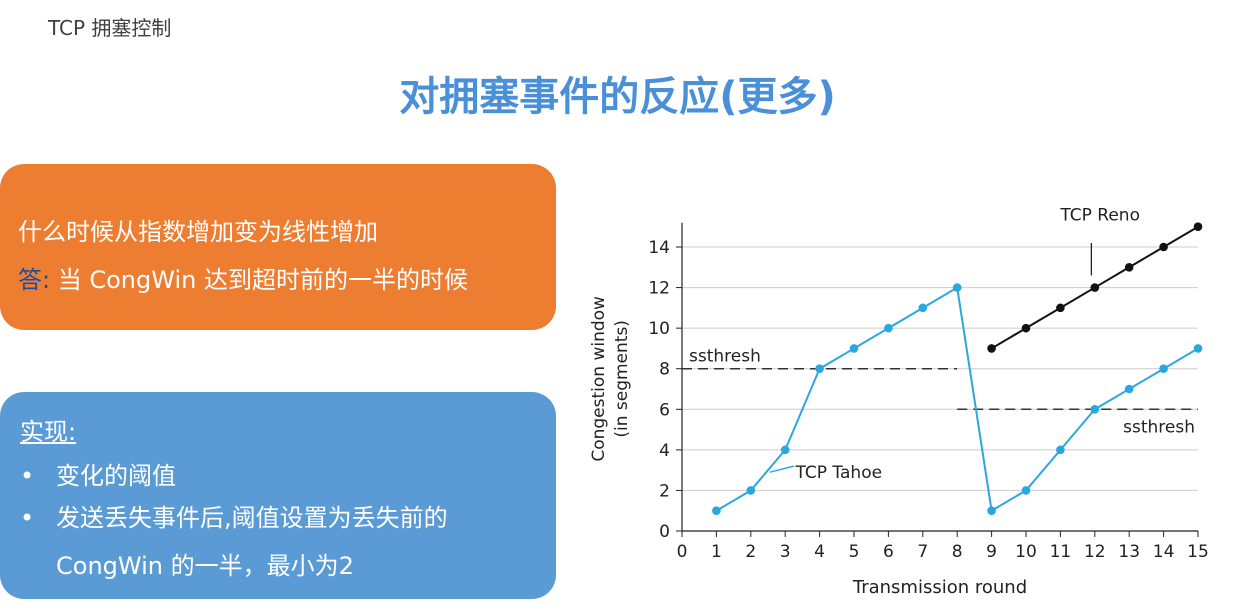 Image resolution: width=1235 pixels, height=610 pixels. What do you see at coordinates (839, 473) in the screenshot?
I see `series-label-tcp-tahoe: TCP Tahoe` at bounding box center [839, 473].